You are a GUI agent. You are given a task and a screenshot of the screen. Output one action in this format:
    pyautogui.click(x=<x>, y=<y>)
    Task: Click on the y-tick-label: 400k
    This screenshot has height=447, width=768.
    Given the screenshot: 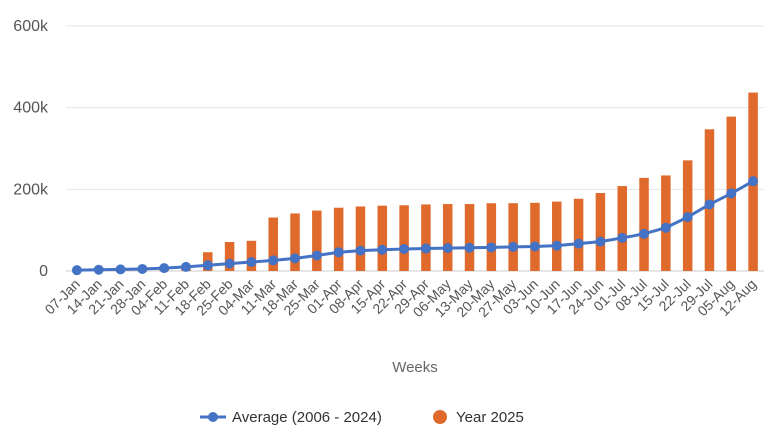 What is the action you would take?
    pyautogui.click(x=31, y=108)
    